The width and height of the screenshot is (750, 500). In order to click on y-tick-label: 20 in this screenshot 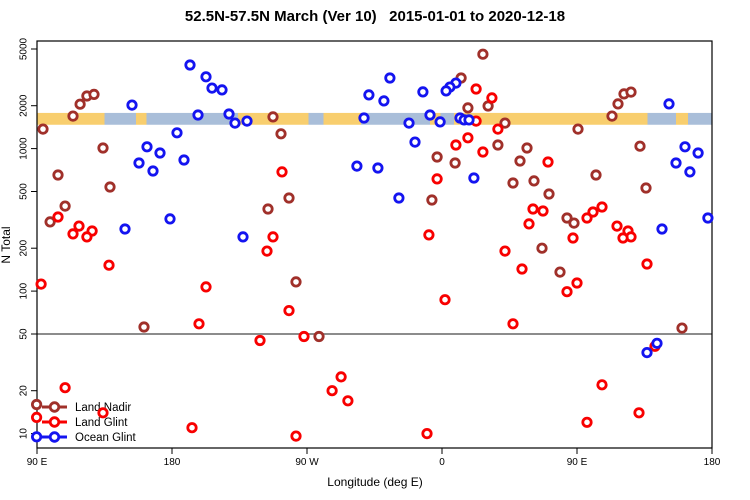, I will do `click(24, 391)`.